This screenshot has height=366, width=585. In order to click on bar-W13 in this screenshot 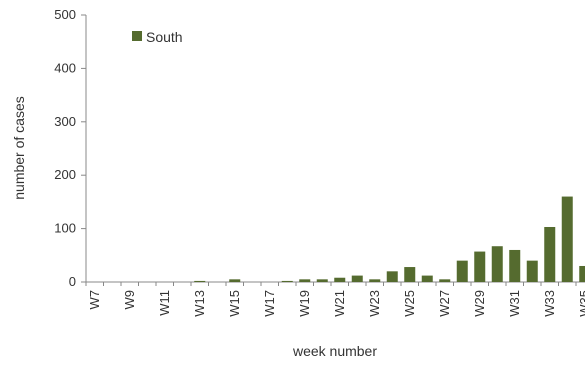, I will do `click(200, 281)`.